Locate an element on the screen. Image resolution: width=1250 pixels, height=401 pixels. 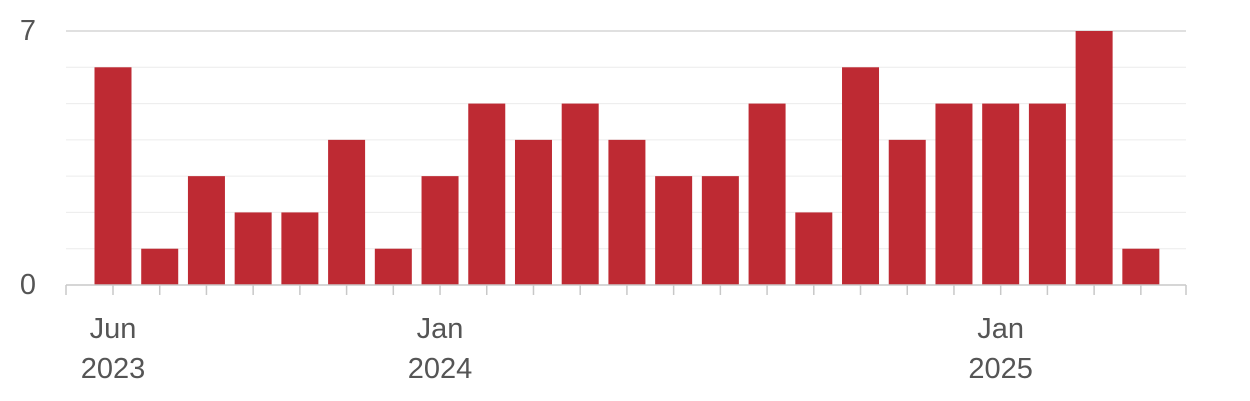
y-tick-label: 7 is located at coordinates (28, 31).